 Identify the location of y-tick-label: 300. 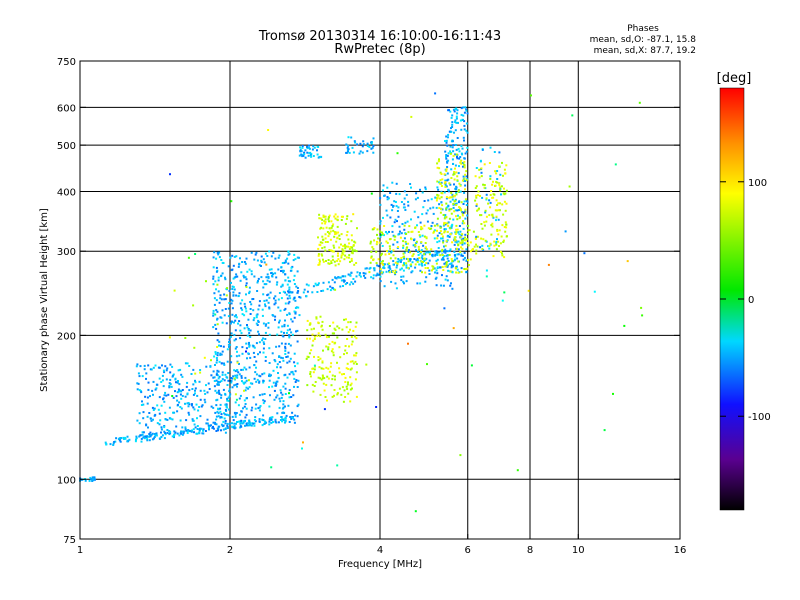
(66, 252).